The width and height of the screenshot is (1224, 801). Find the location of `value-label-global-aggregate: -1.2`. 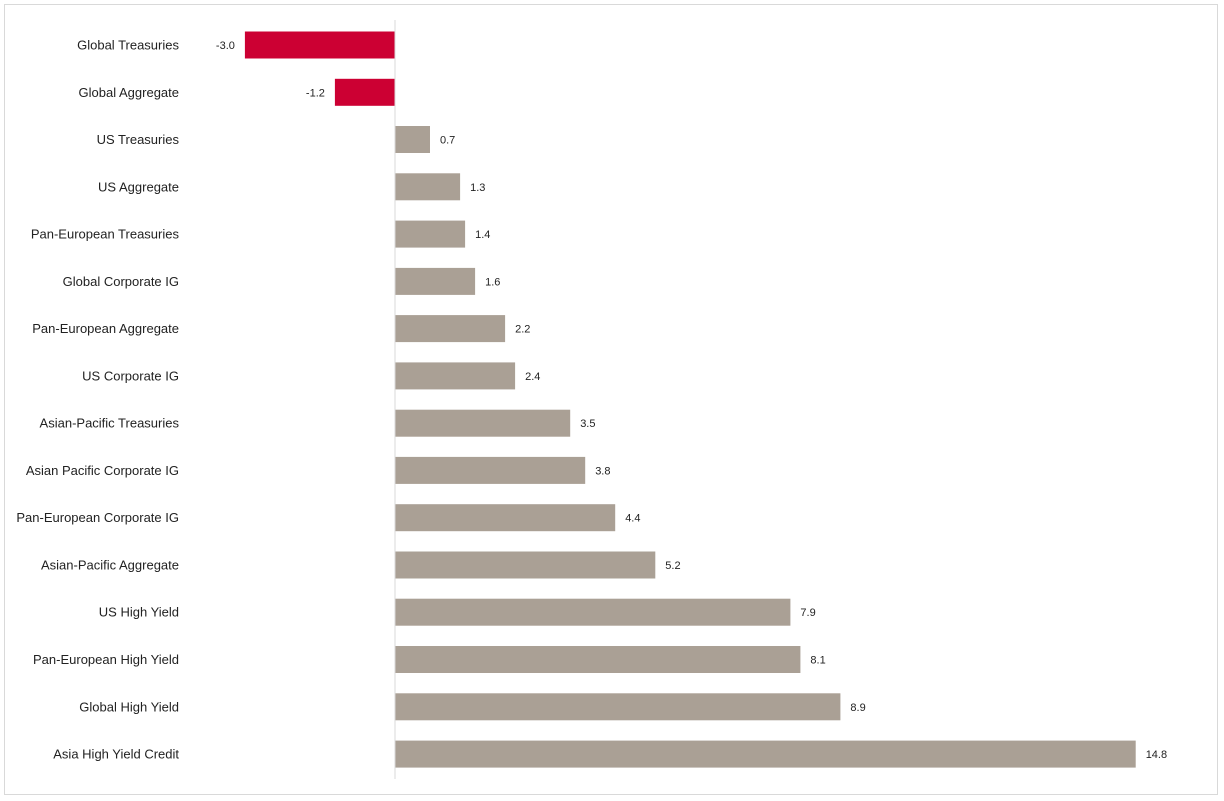

value-label-global-aggregate: -1.2 is located at coordinates (315, 93).